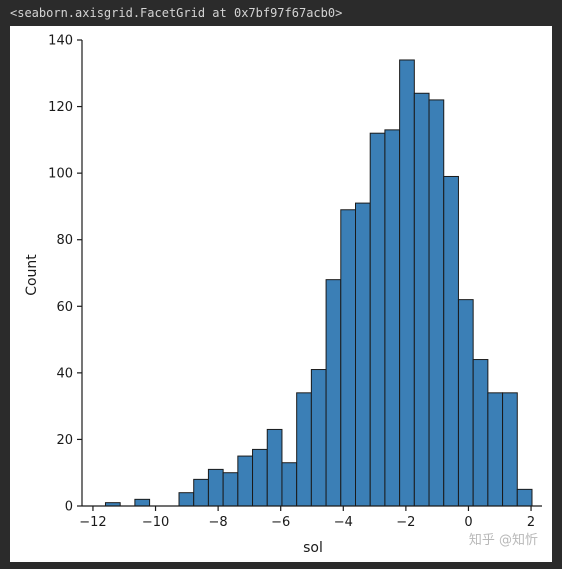 Image resolution: width=562 pixels, height=569 pixels. I want to click on x-tick-label: 0, so click(468, 522).